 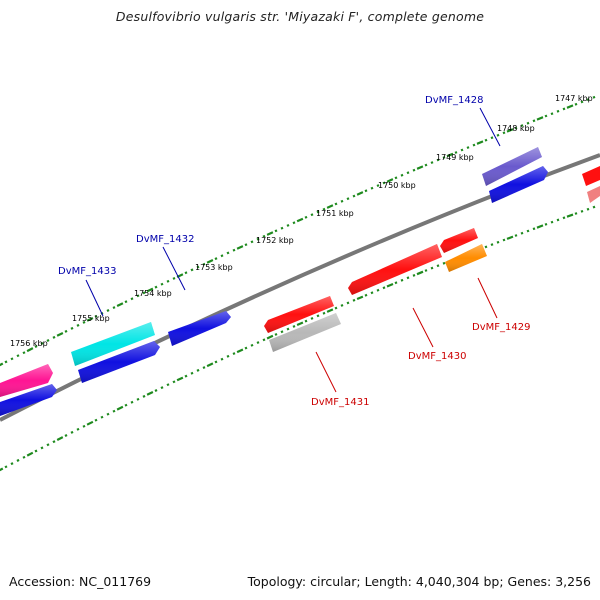 What do you see at coordinates (501, 327) in the screenshot?
I see `gene-label-dvmf-1429: DvMF_1429` at bounding box center [501, 327].